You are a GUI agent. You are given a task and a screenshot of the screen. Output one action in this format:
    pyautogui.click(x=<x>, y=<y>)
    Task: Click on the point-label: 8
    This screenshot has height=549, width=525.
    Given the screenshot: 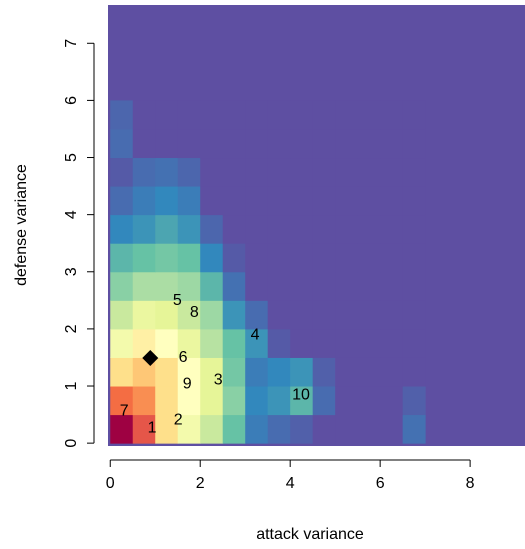 What is the action you would take?
    pyautogui.click(x=194, y=312)
    